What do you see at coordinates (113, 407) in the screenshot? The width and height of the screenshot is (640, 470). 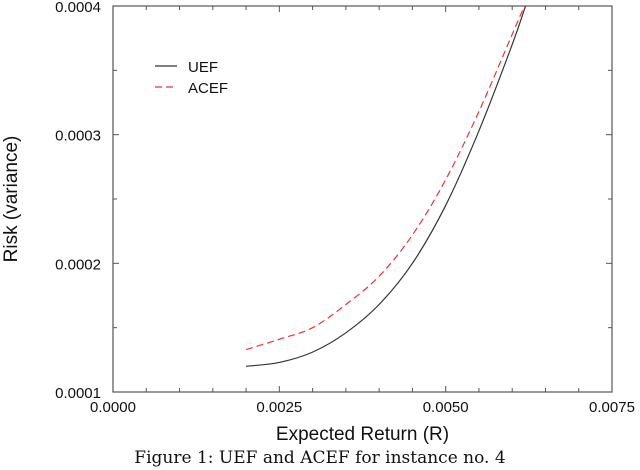 I see `x-tick-label: 0.0000` at bounding box center [113, 407].